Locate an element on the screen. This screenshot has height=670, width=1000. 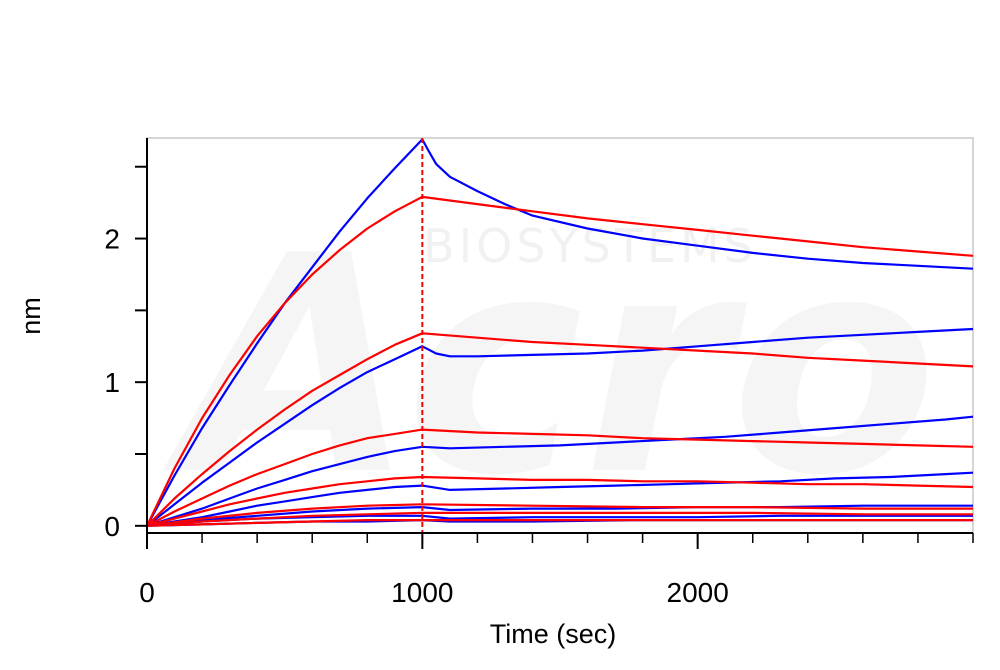
watermark: AcroBIOSYSTEMS is located at coordinates (588, 246).